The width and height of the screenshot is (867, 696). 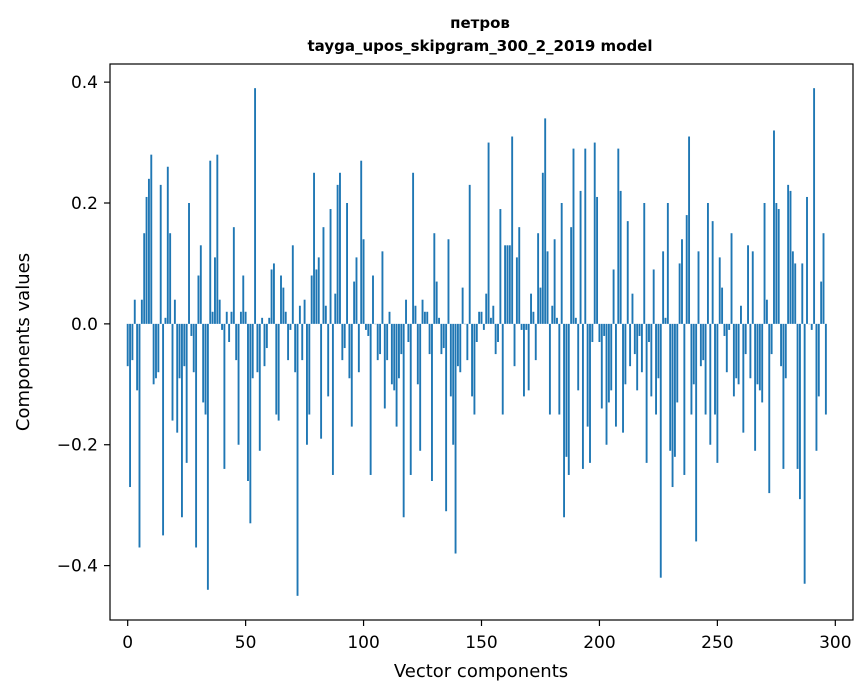 What do you see at coordinates (23, 342) in the screenshot?
I see `y-axis-label: Components values` at bounding box center [23, 342].